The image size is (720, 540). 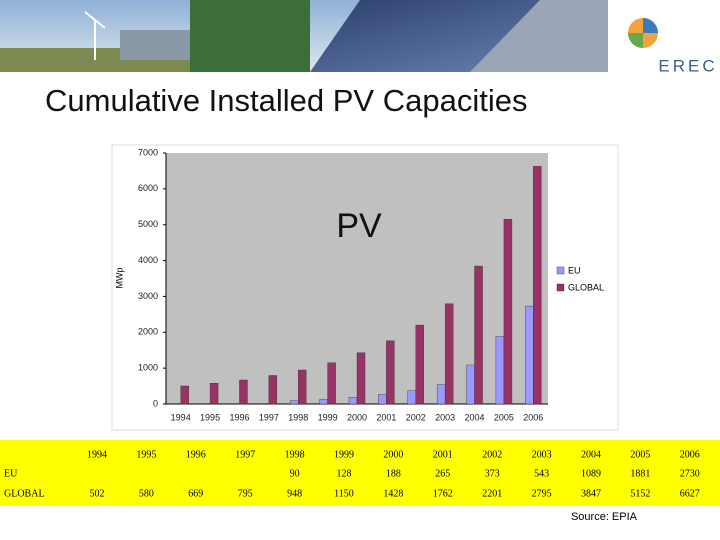 I want to click on table-cell: 3847, so click(x=591, y=493).